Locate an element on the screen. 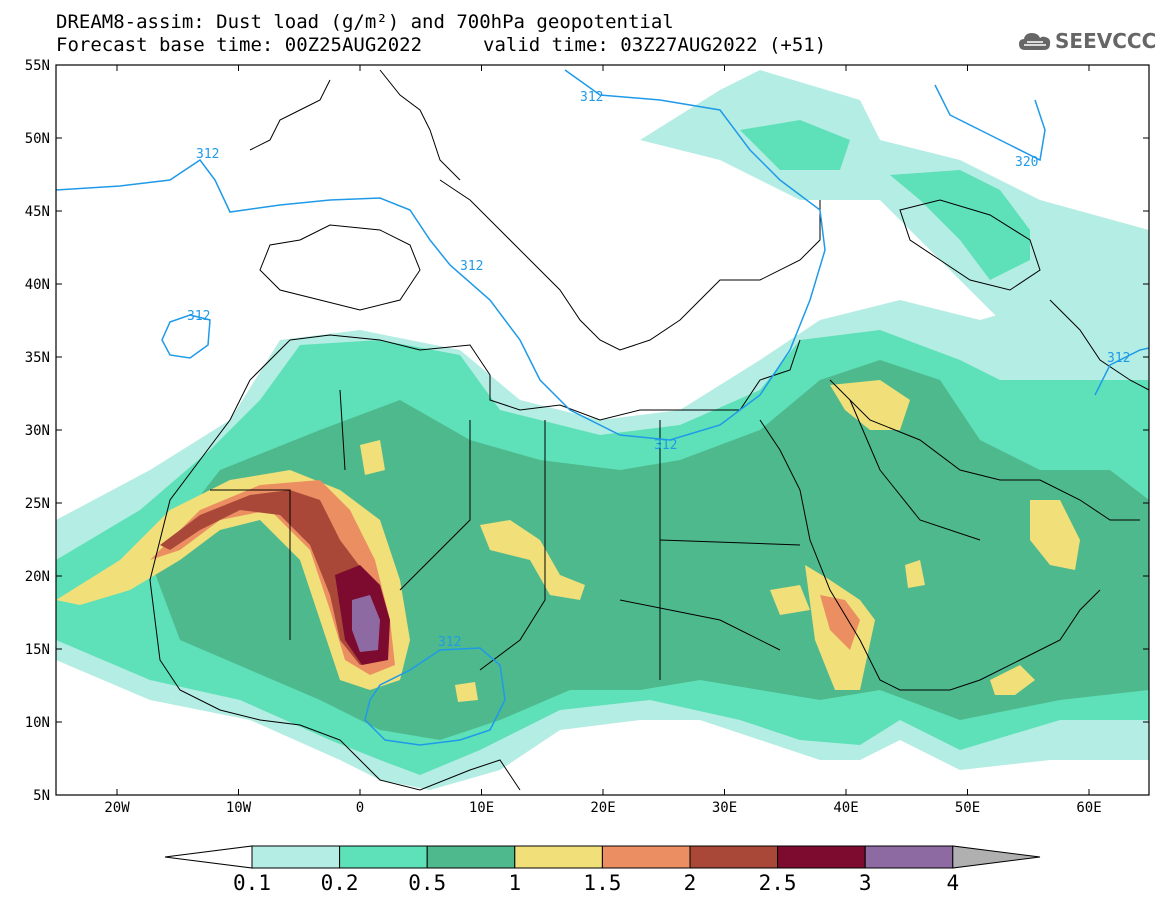 The image size is (1165, 907). lon-label: 10E is located at coordinates (481, 808).